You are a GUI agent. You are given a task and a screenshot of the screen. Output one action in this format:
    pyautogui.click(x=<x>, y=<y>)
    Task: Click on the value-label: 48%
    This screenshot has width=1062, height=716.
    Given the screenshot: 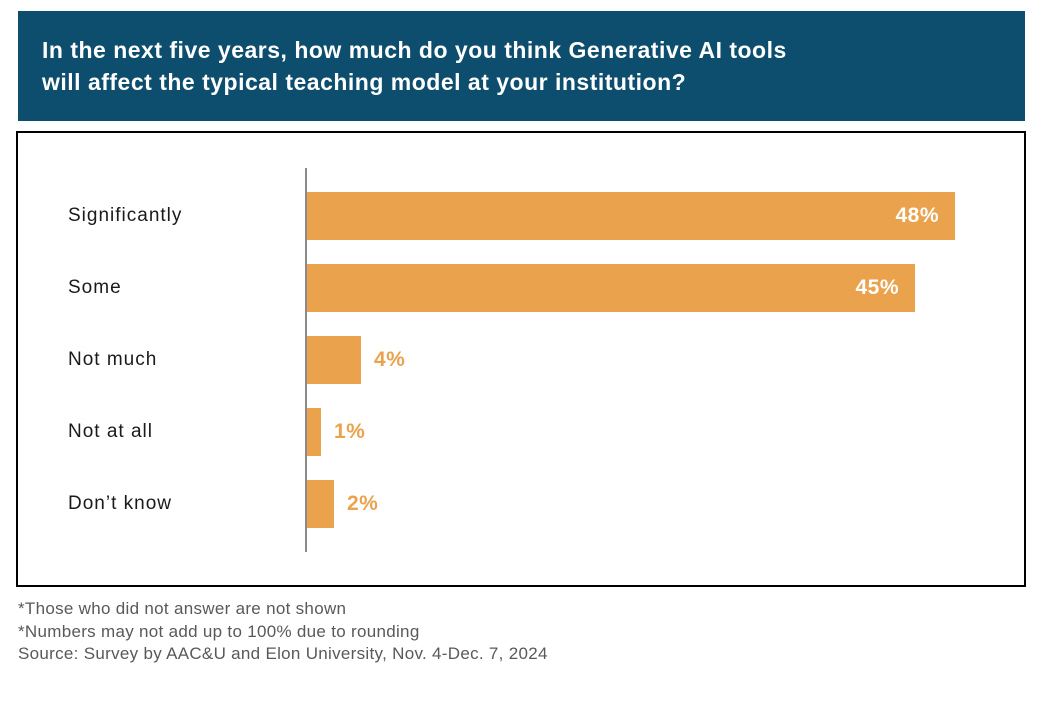 What is the action you would take?
    pyautogui.click(x=917, y=215)
    